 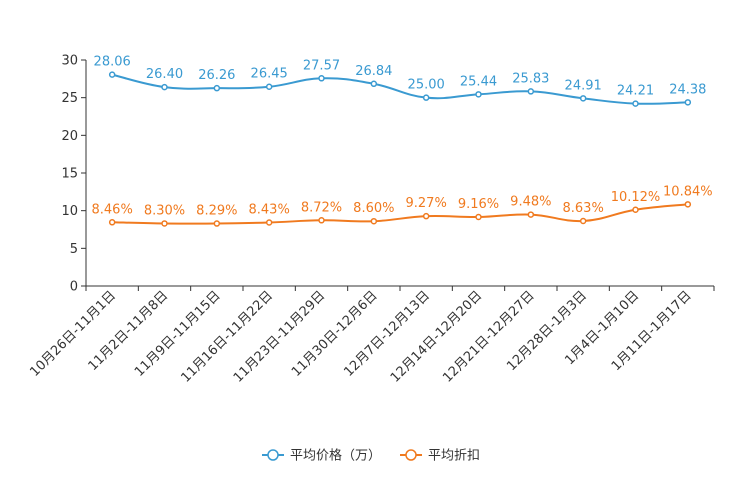 What do you see at coordinates (74, 249) in the screenshot?
I see `y-tick-label: 5` at bounding box center [74, 249].